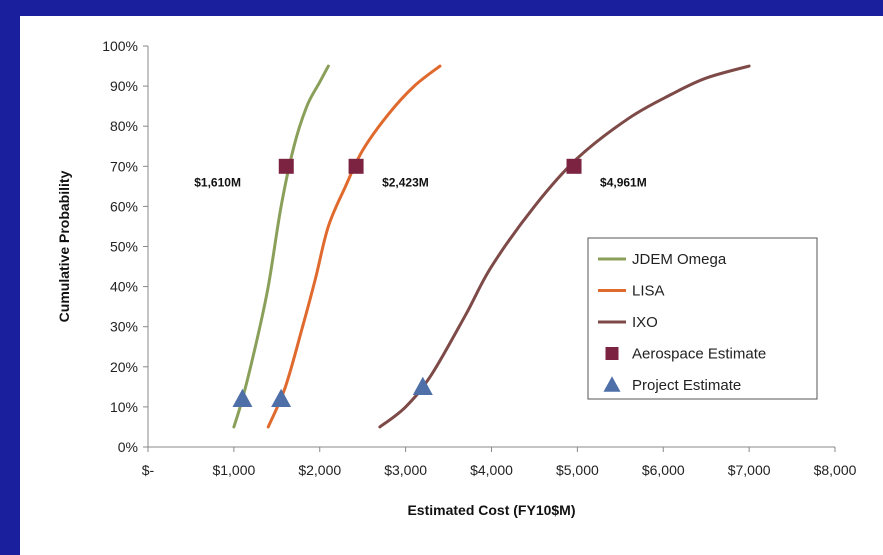 The width and height of the screenshot is (883, 555). What do you see at coordinates (354, 246) in the screenshot?
I see `series-line-lisa` at bounding box center [354, 246].